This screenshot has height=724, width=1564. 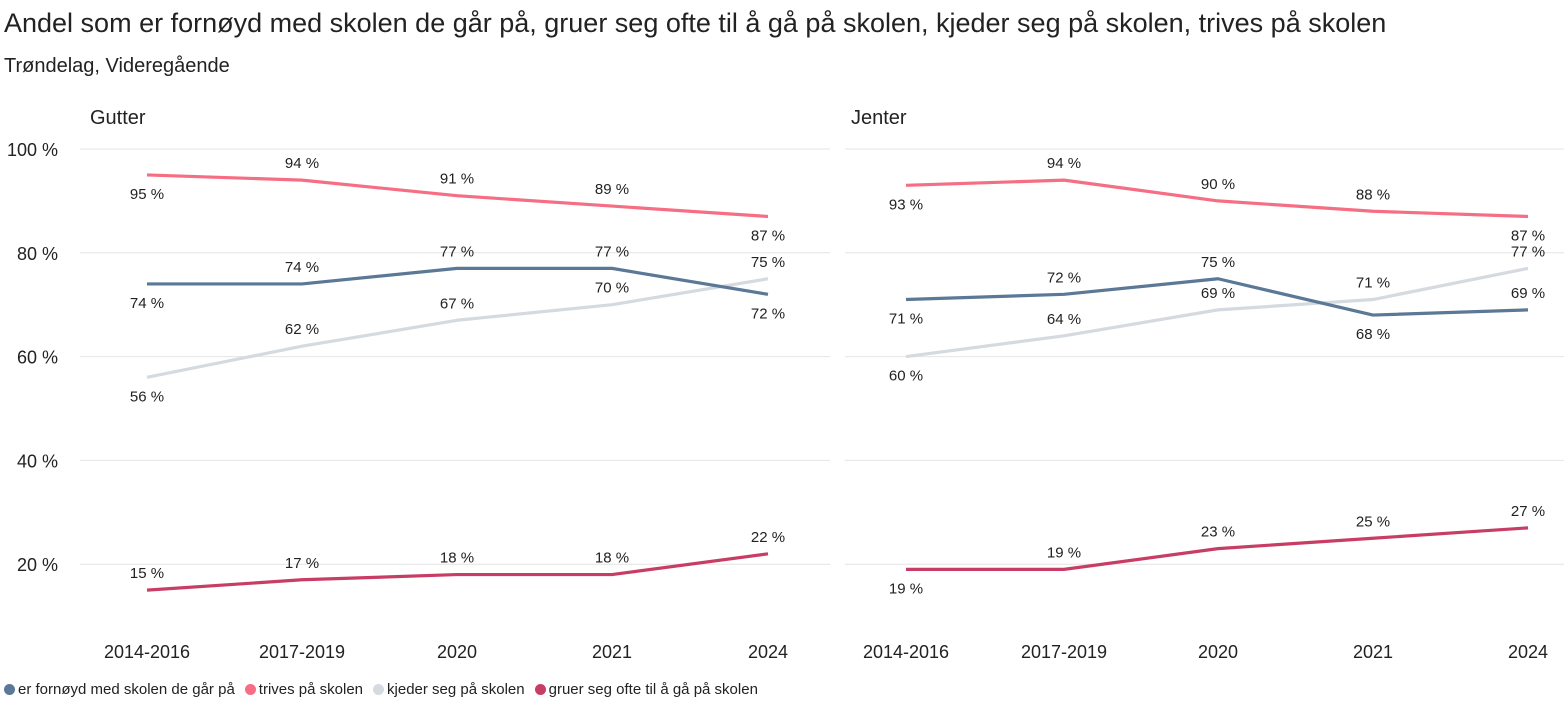 I want to click on legend-label: kjeder seg på skolen, so click(x=456, y=689).